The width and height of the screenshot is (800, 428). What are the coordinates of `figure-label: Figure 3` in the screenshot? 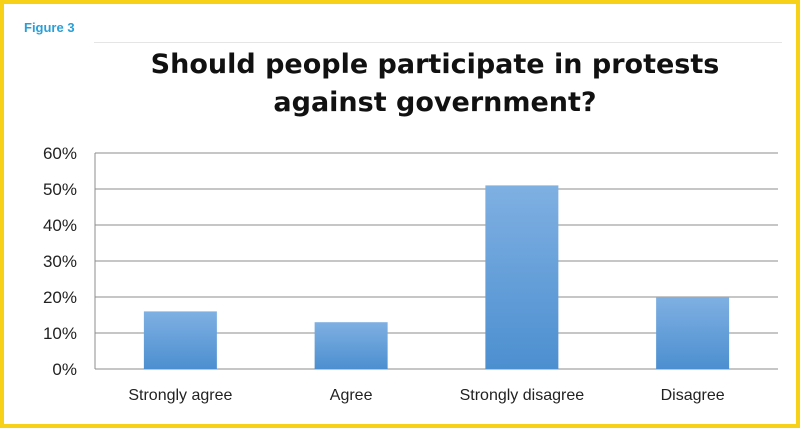 It's located at (49, 27).